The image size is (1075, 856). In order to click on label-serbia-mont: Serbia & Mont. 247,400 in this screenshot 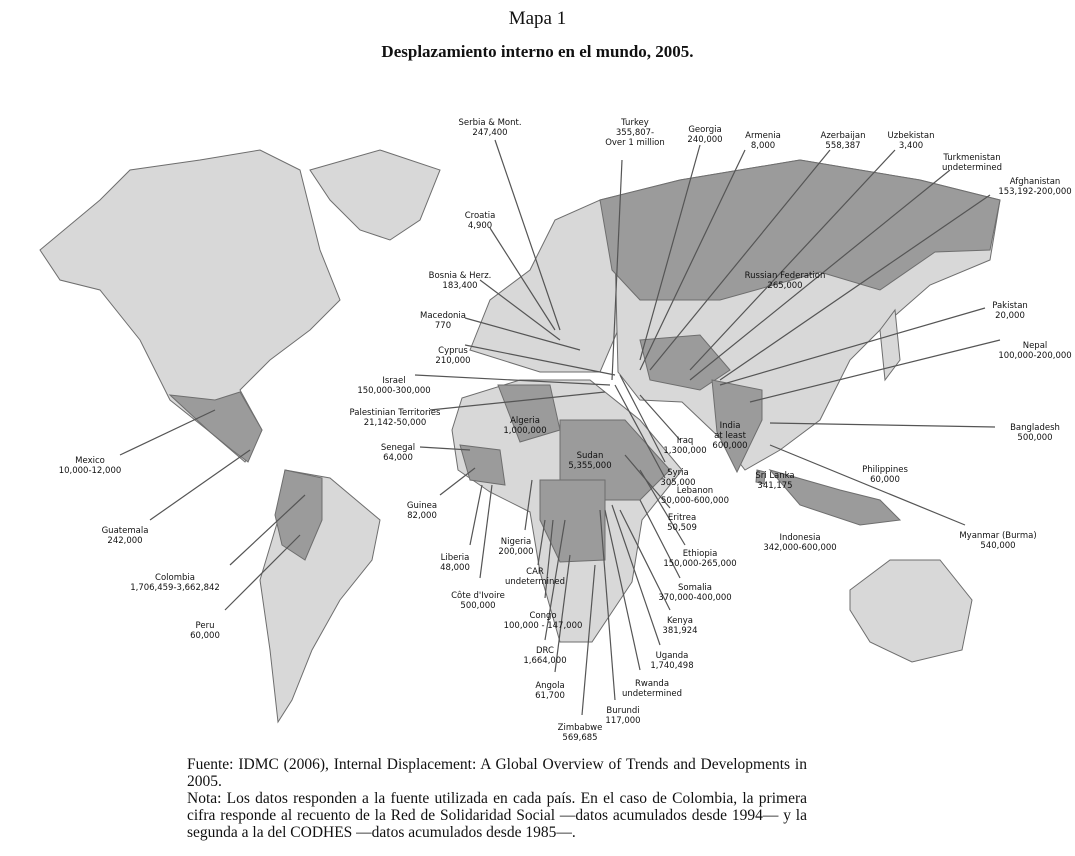, I will do `click(489, 128)`.